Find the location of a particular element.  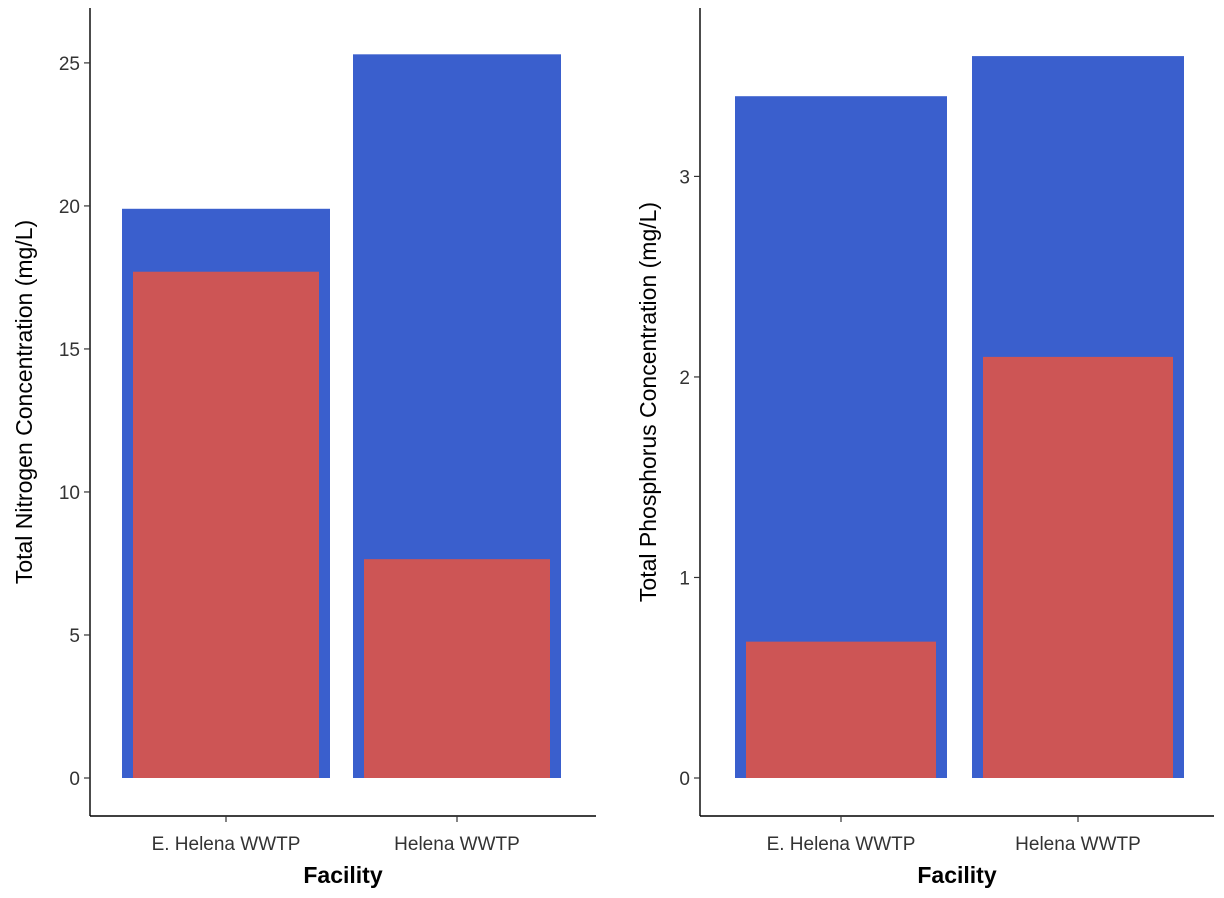

y-tick-label: 15 is located at coordinates (69, 350).